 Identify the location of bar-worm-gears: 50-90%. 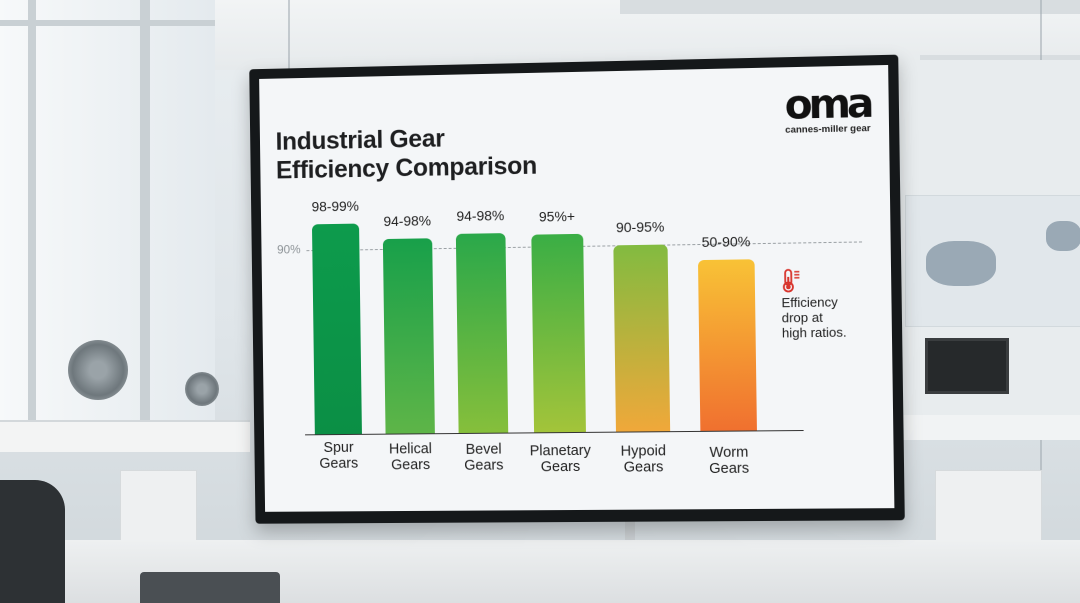
(727, 332).